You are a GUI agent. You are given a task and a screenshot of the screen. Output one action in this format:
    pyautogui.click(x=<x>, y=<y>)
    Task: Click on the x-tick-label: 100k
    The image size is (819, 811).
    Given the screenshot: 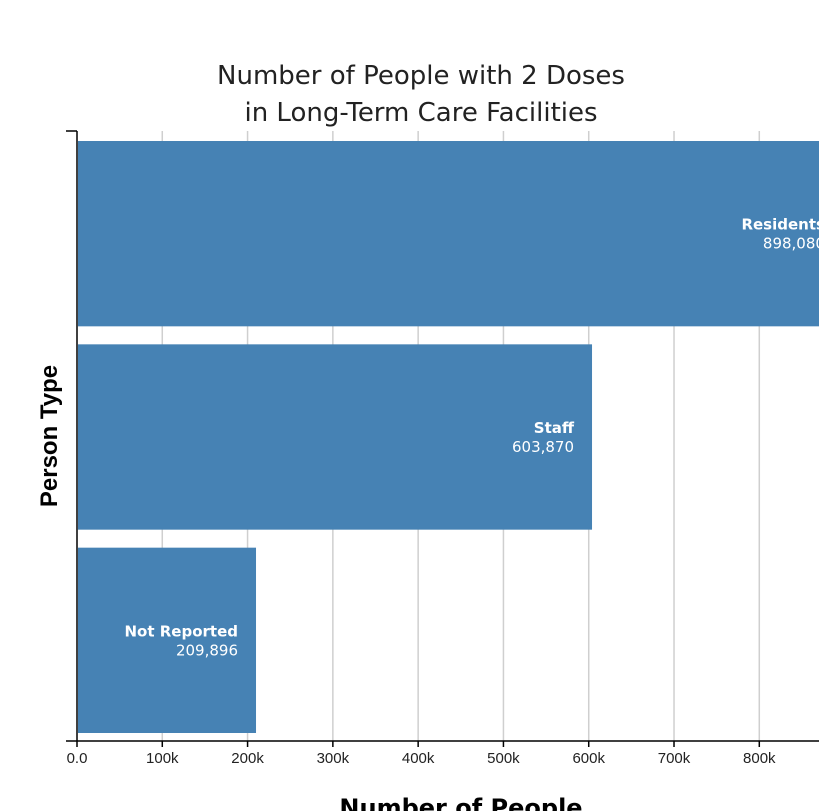 What is the action you would take?
    pyautogui.click(x=162, y=758)
    